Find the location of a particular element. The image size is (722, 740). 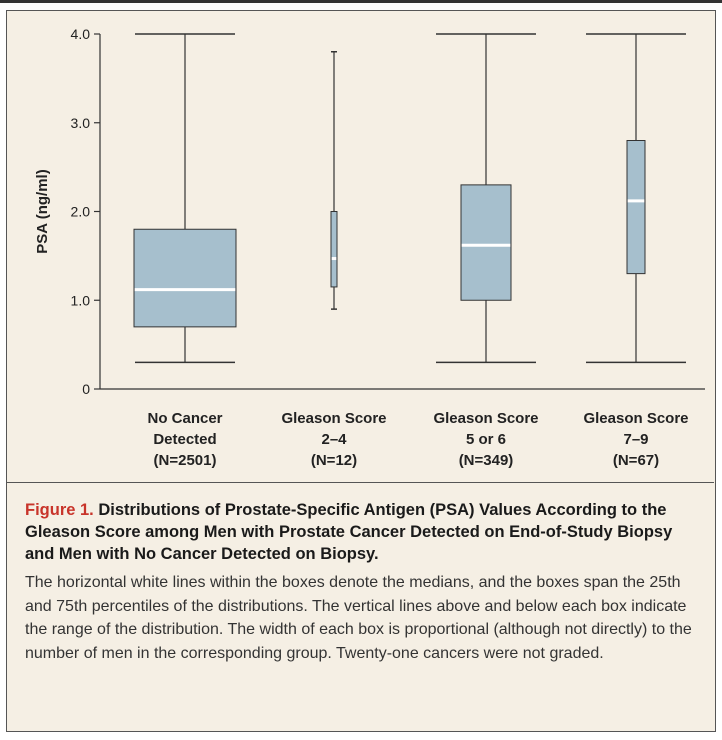

category-label: (N=2501) is located at coordinates (185, 460).